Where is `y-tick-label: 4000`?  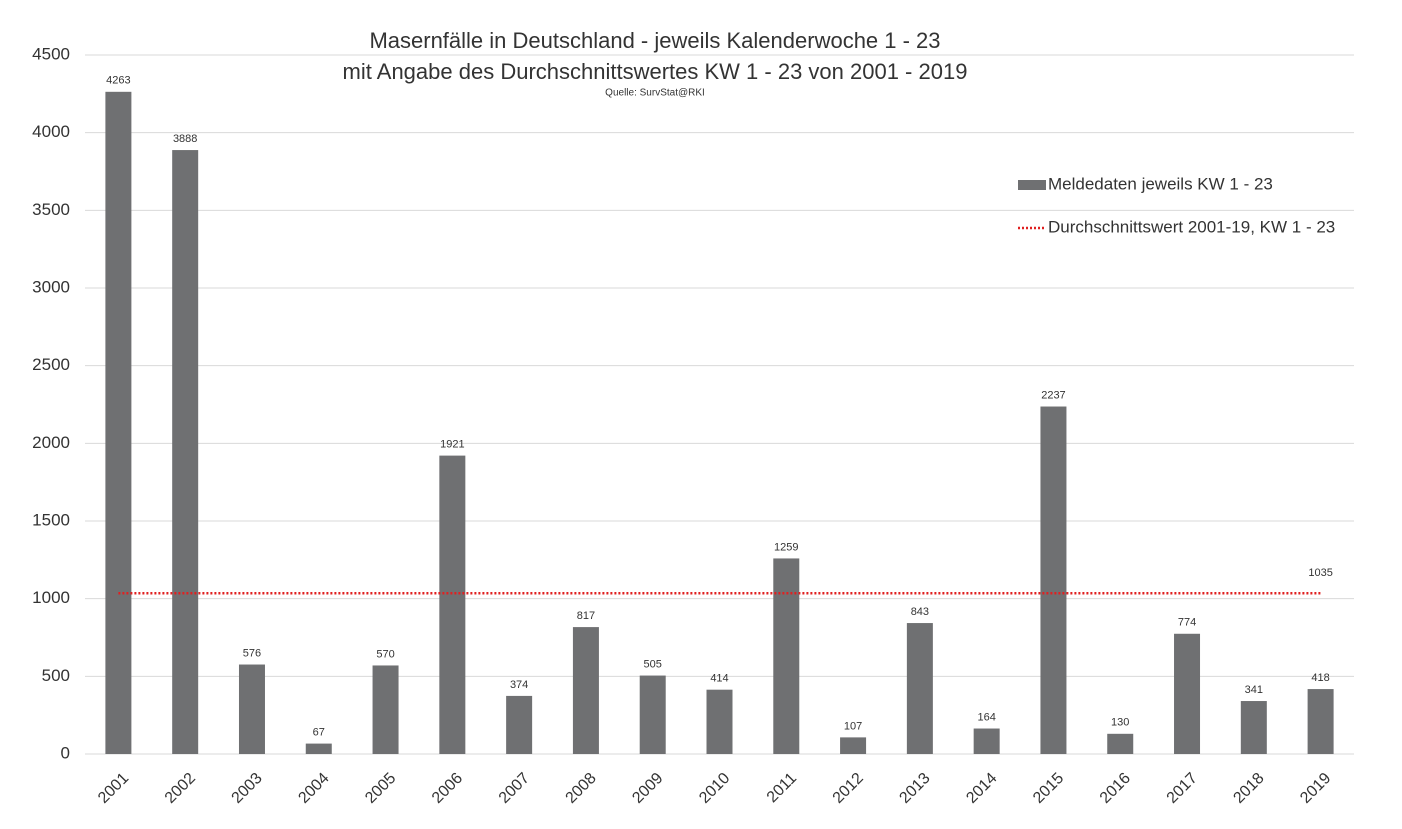
y-tick-label: 4000 is located at coordinates (51, 131).